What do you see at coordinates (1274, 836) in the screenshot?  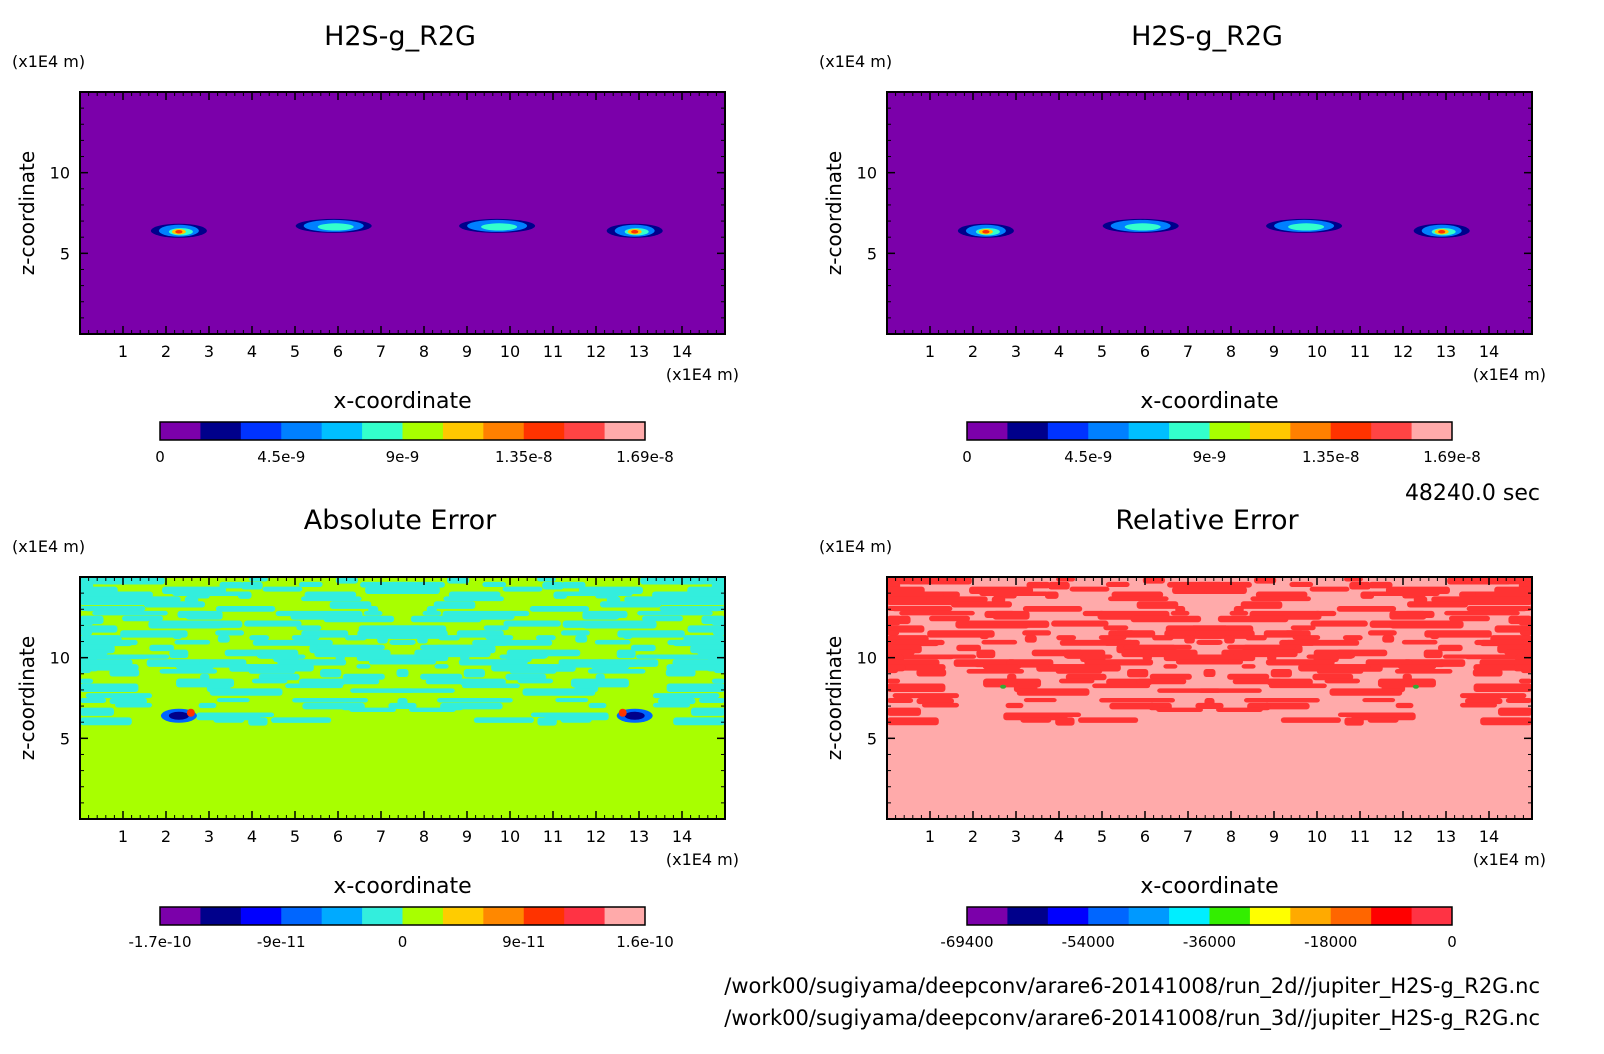 I see `x-tick-label: 9` at bounding box center [1274, 836].